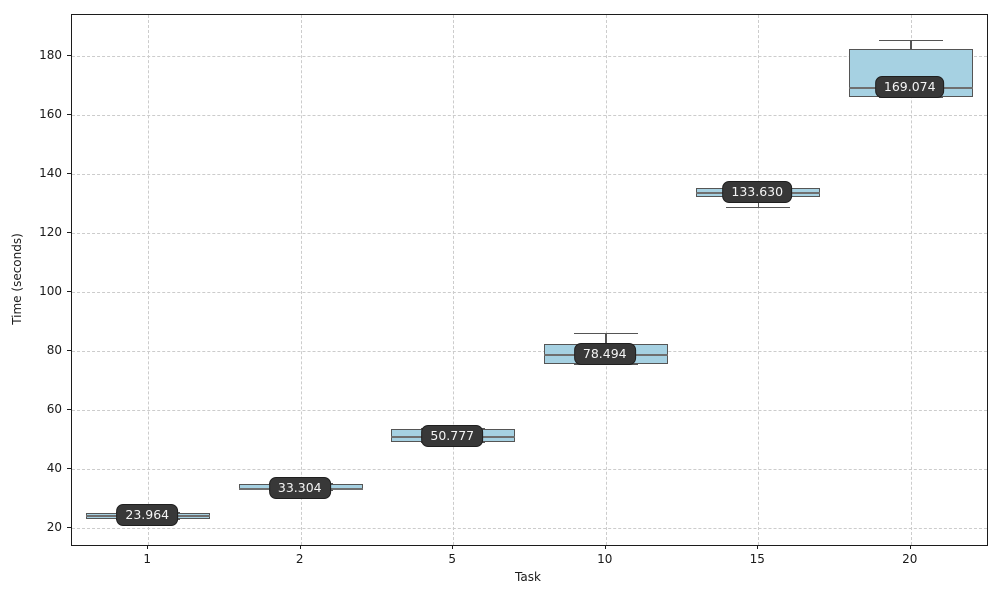 This screenshot has width=1000, height=600. Describe the element at coordinates (605, 559) in the screenshot. I see `x-tick-label: 10` at that location.